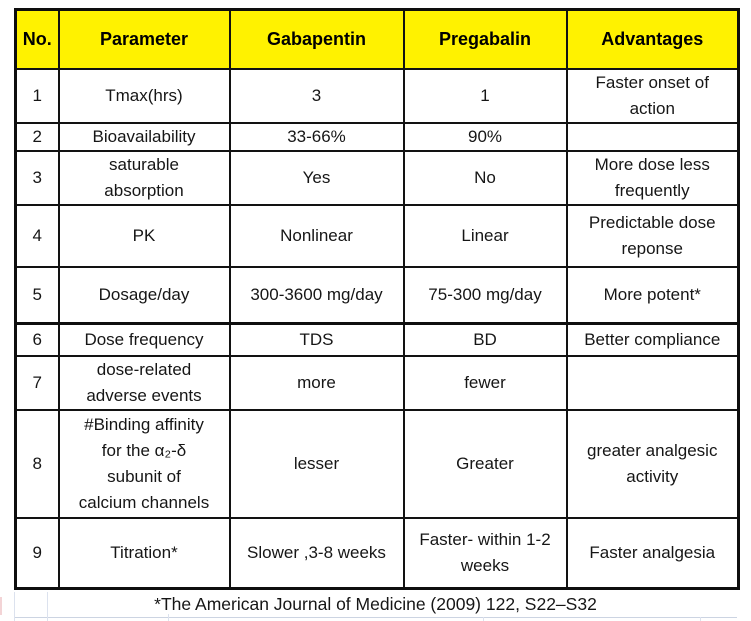  What do you see at coordinates (652, 235) in the screenshot?
I see `cell-advantages: Predictable dose reponse` at bounding box center [652, 235].